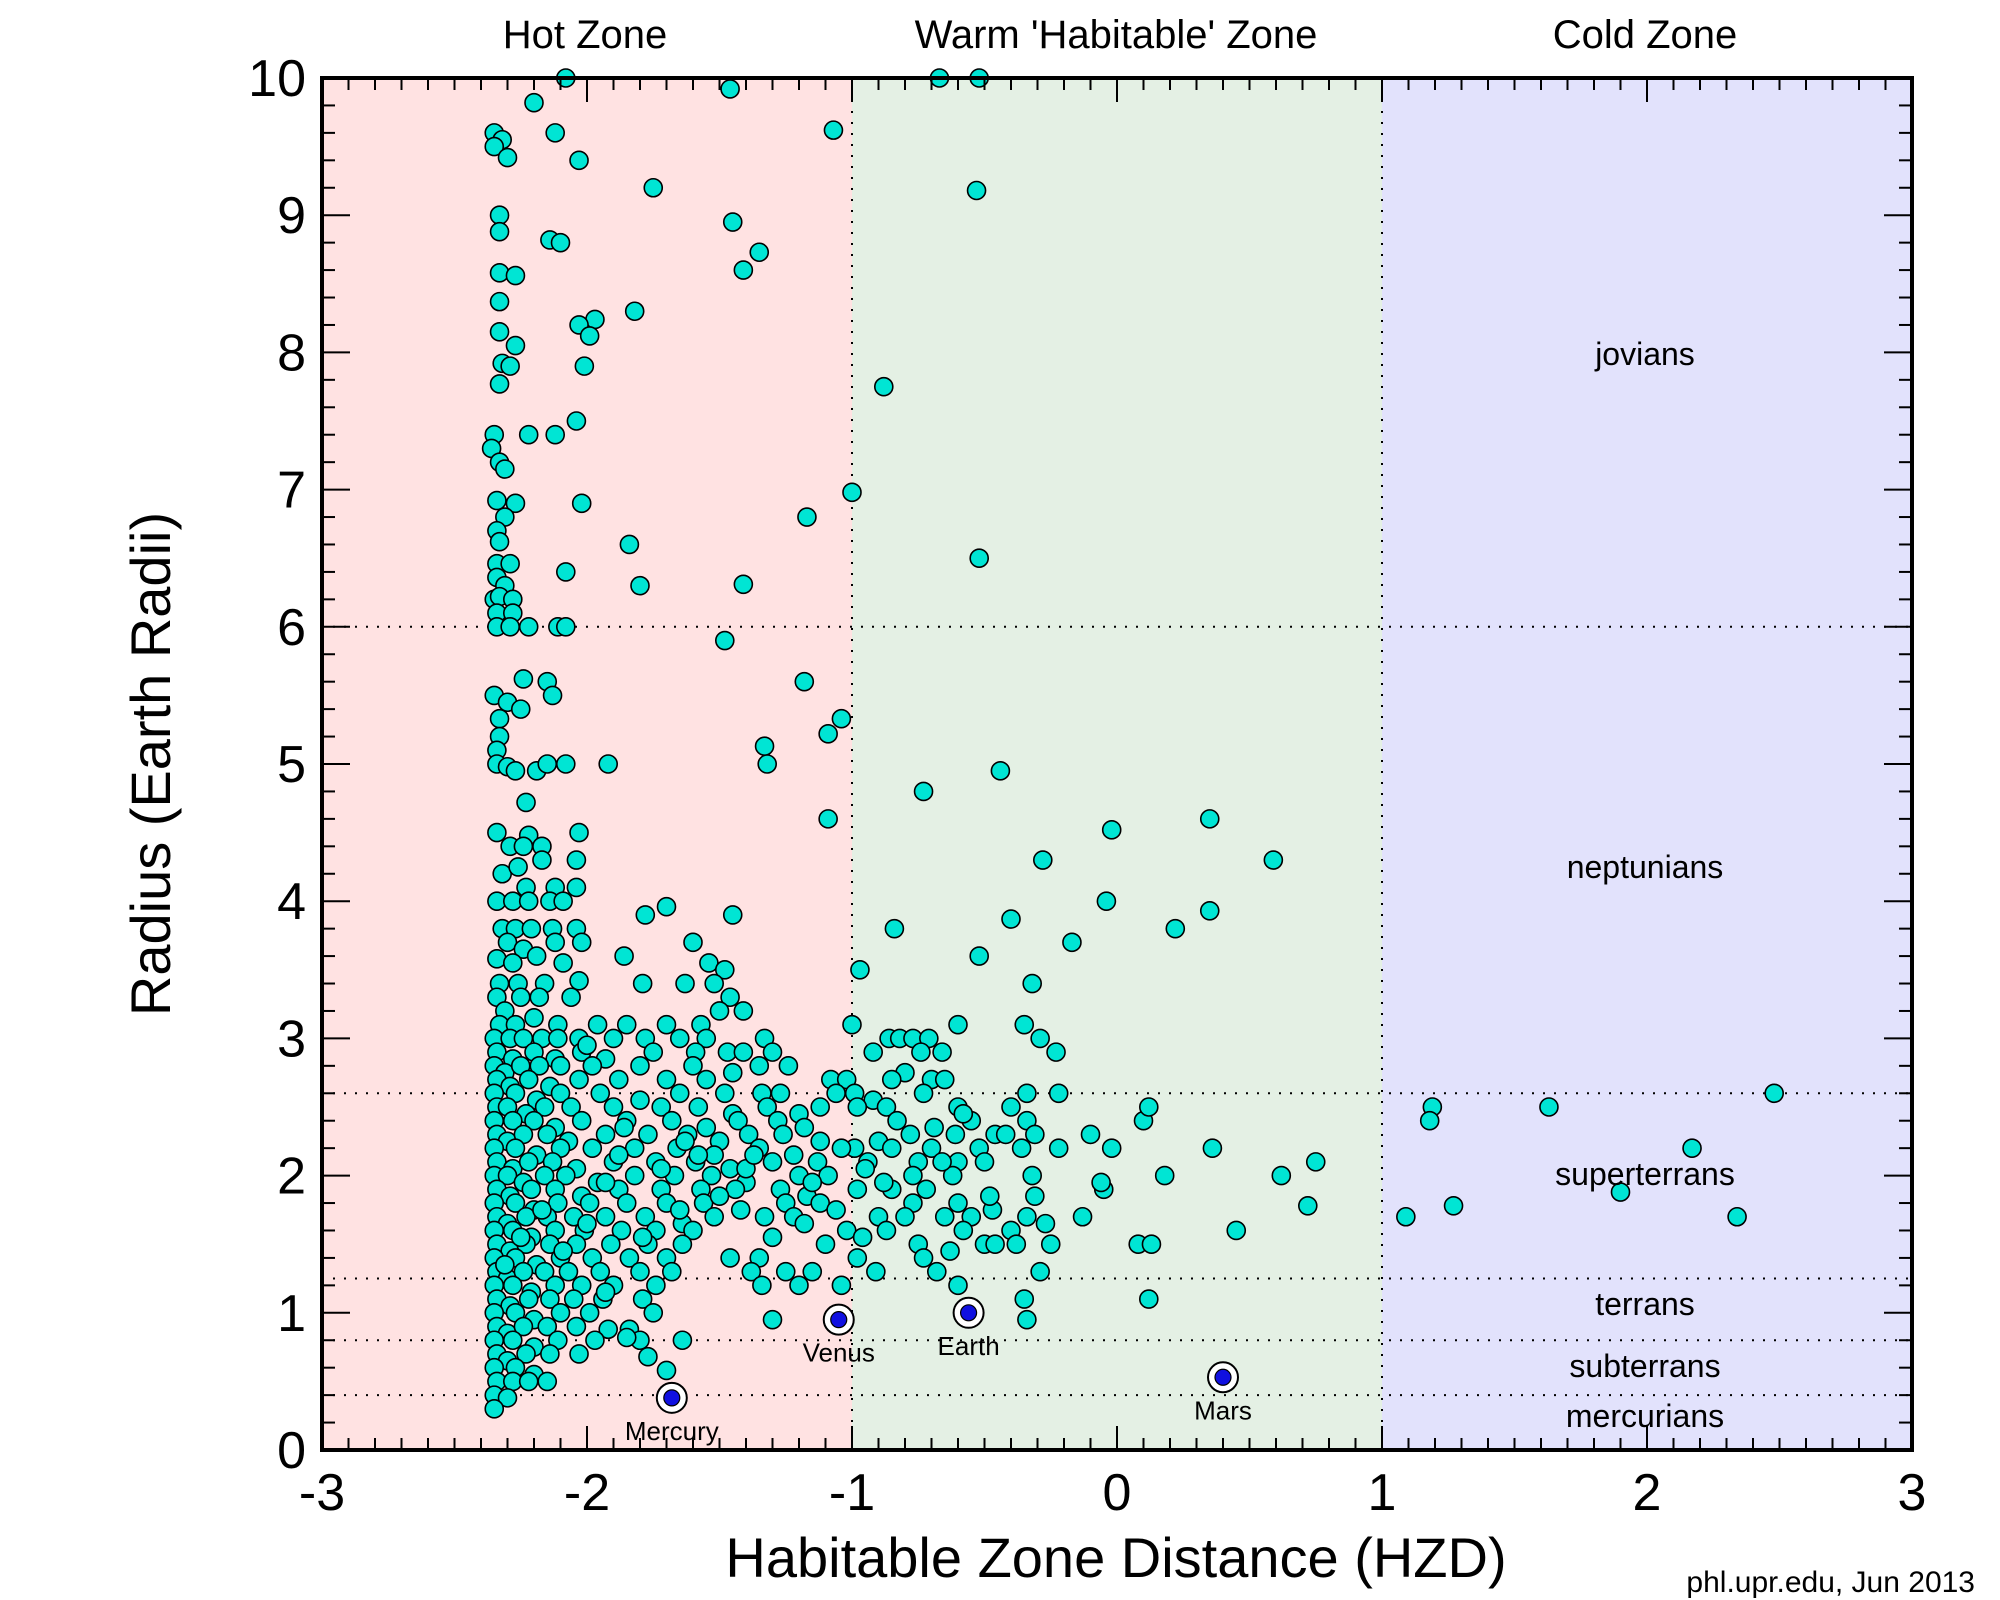  I want to click on y-tick-label: 5, so click(291, 765).